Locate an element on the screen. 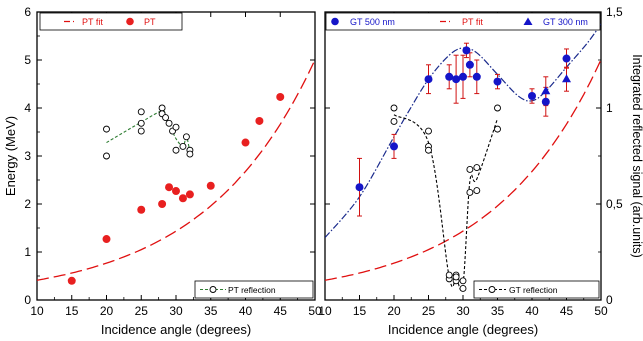 The width and height of the screenshot is (643, 341). right-legend-gt500-label: GT 500 nm is located at coordinates (372, 22).